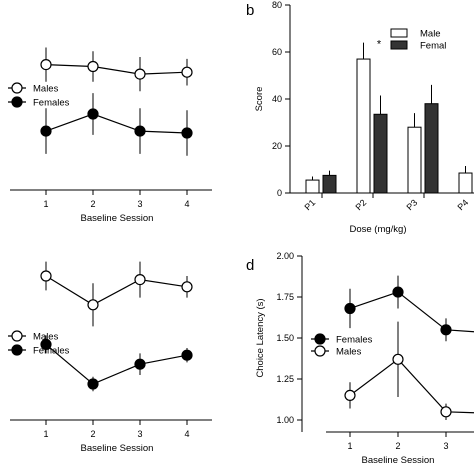  What do you see at coordinates (377, 229) in the screenshot?
I see `x-axis-title: Dose (mg/kg)` at bounding box center [377, 229].